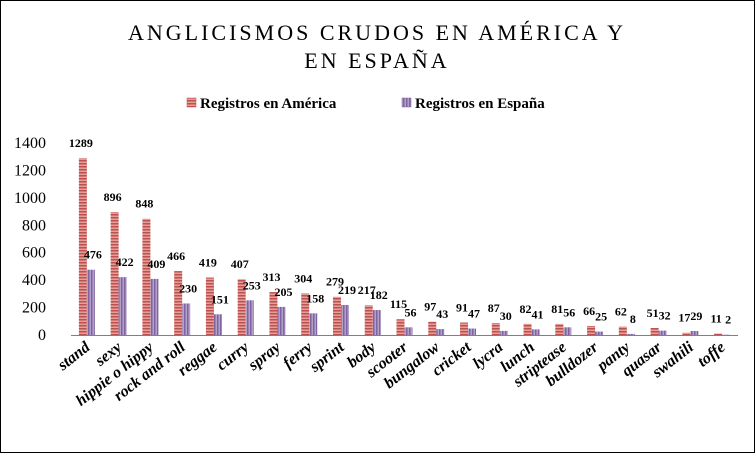 The width and height of the screenshot is (755, 453). I want to click on data-label-america: 466, so click(176, 256).